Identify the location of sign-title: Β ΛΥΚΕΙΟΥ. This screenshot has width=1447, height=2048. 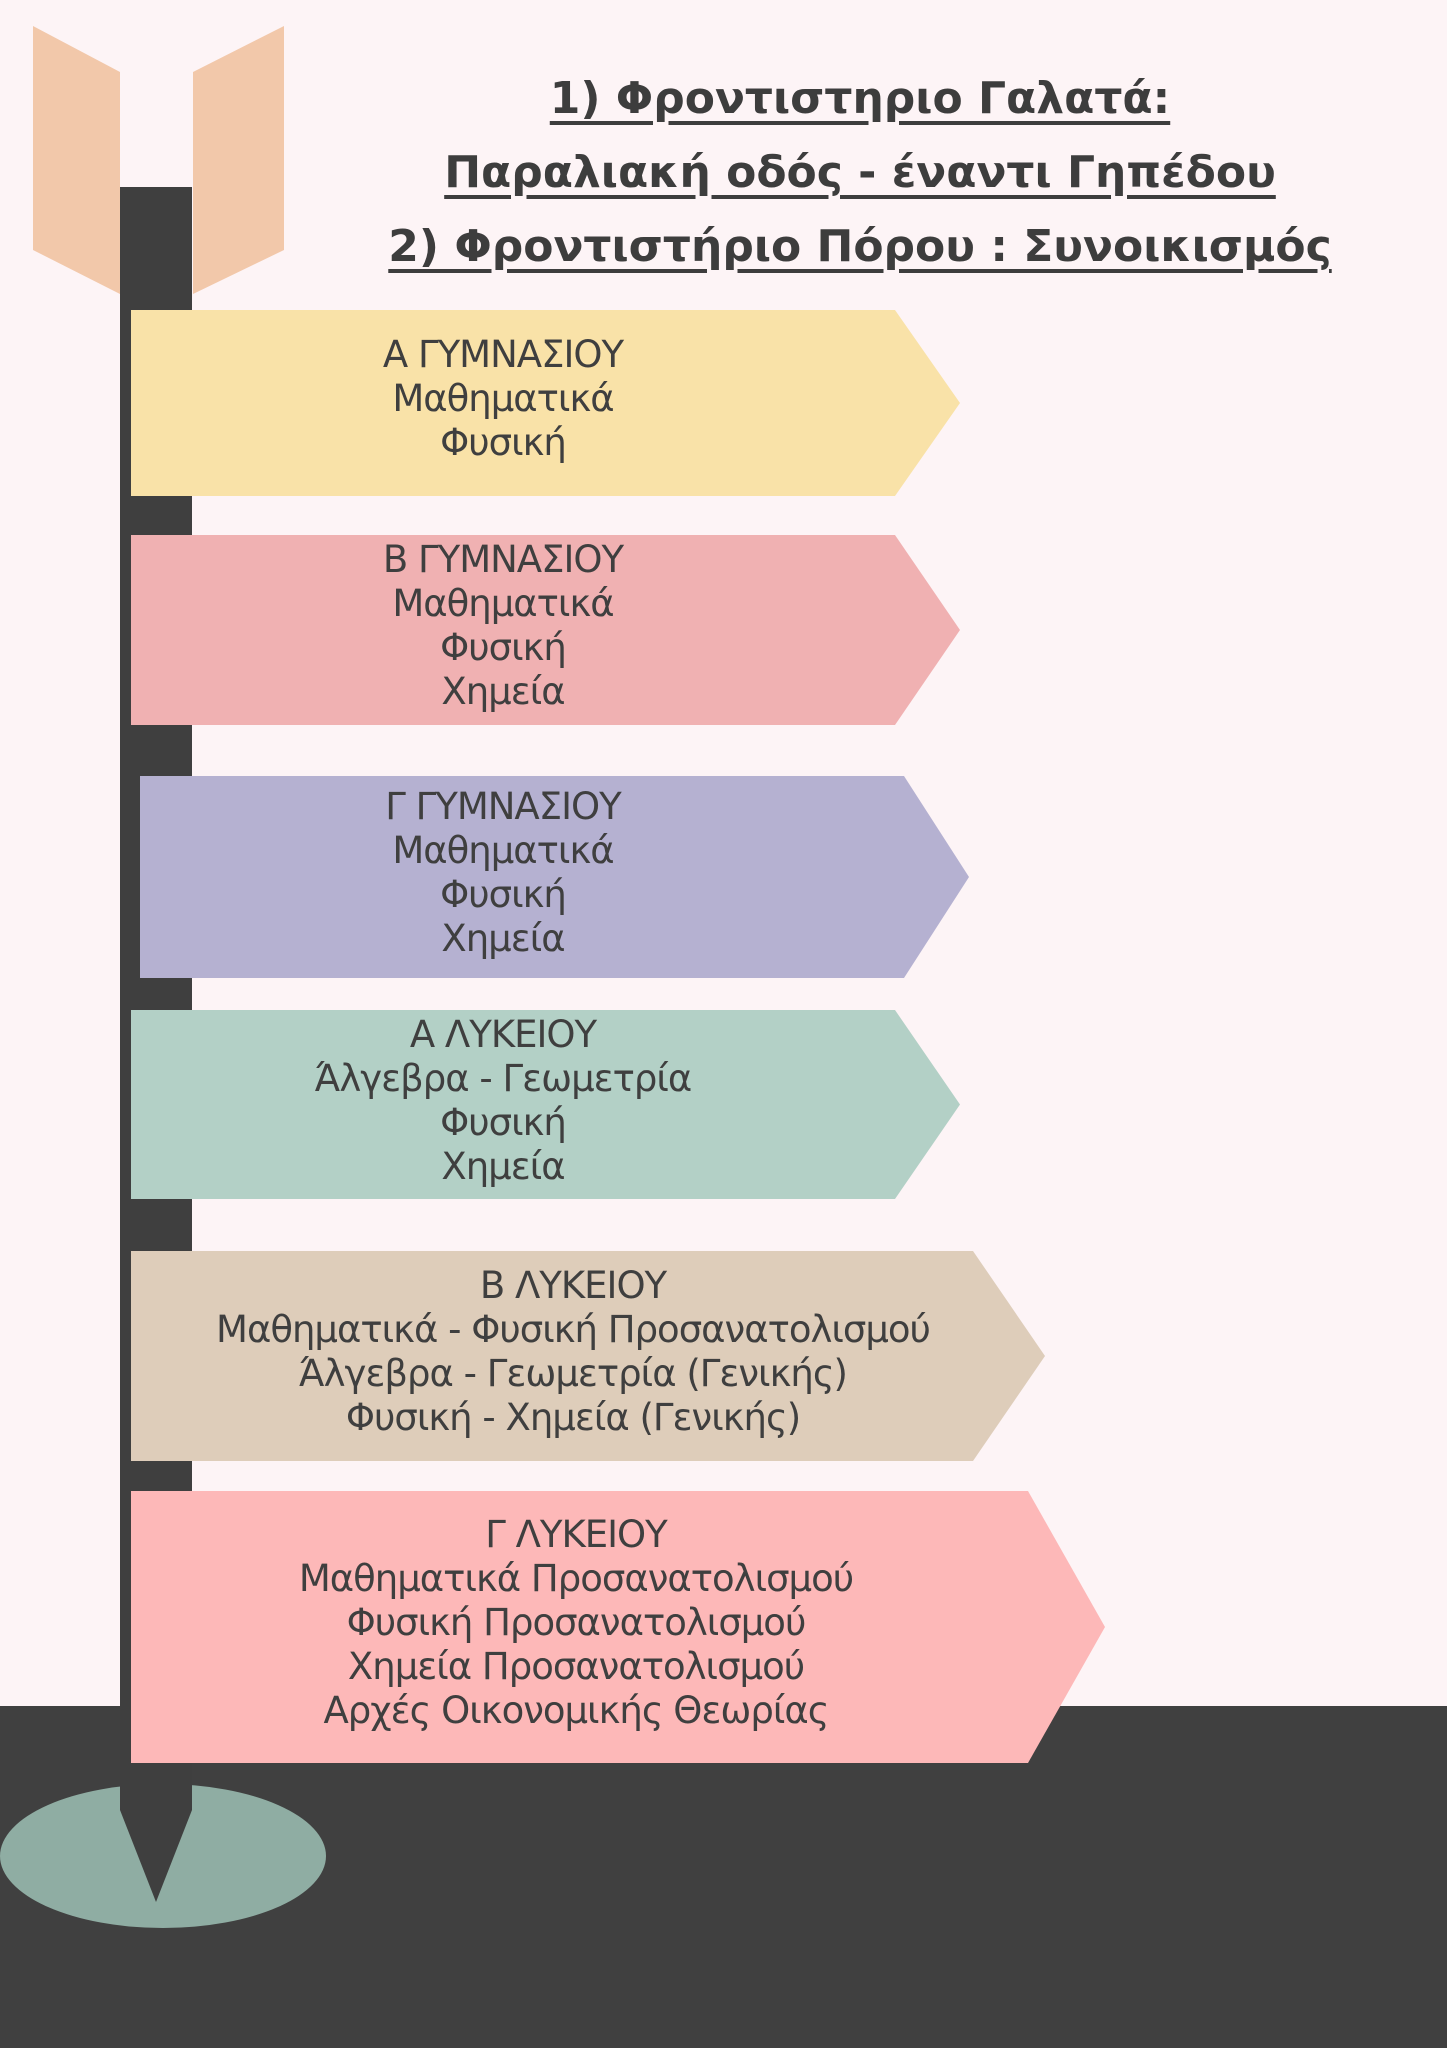
(573, 1285).